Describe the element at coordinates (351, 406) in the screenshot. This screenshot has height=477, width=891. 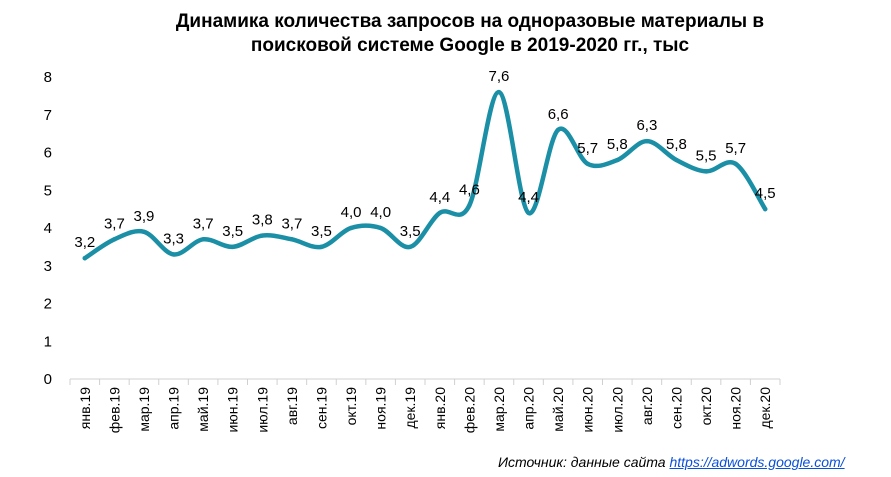
I see `x-tick-label: окт.19` at that location.